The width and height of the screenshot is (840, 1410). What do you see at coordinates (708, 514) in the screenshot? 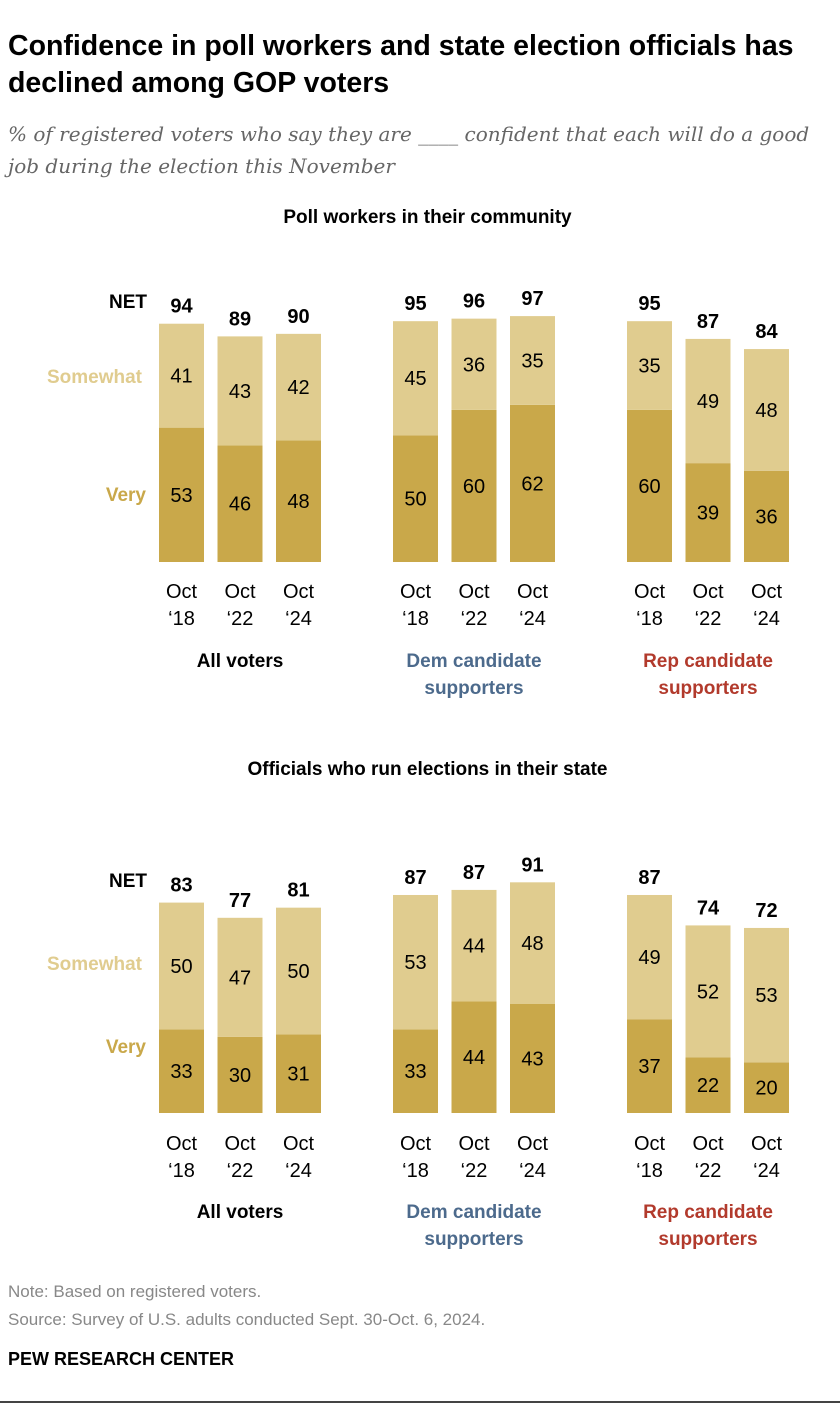
I see `label-very: 39` at bounding box center [708, 514].